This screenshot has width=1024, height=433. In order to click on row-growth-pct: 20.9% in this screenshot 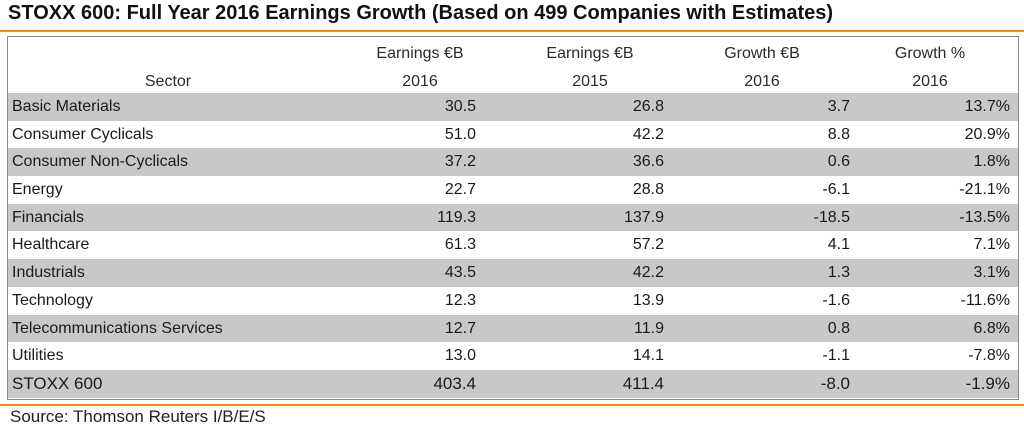, I will do `click(987, 134)`.